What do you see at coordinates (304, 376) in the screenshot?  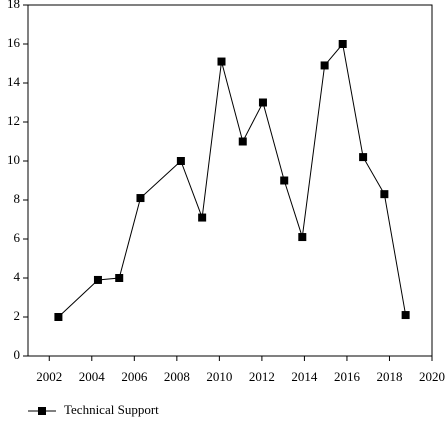 I see `x-tick-label: 2014` at bounding box center [304, 376].